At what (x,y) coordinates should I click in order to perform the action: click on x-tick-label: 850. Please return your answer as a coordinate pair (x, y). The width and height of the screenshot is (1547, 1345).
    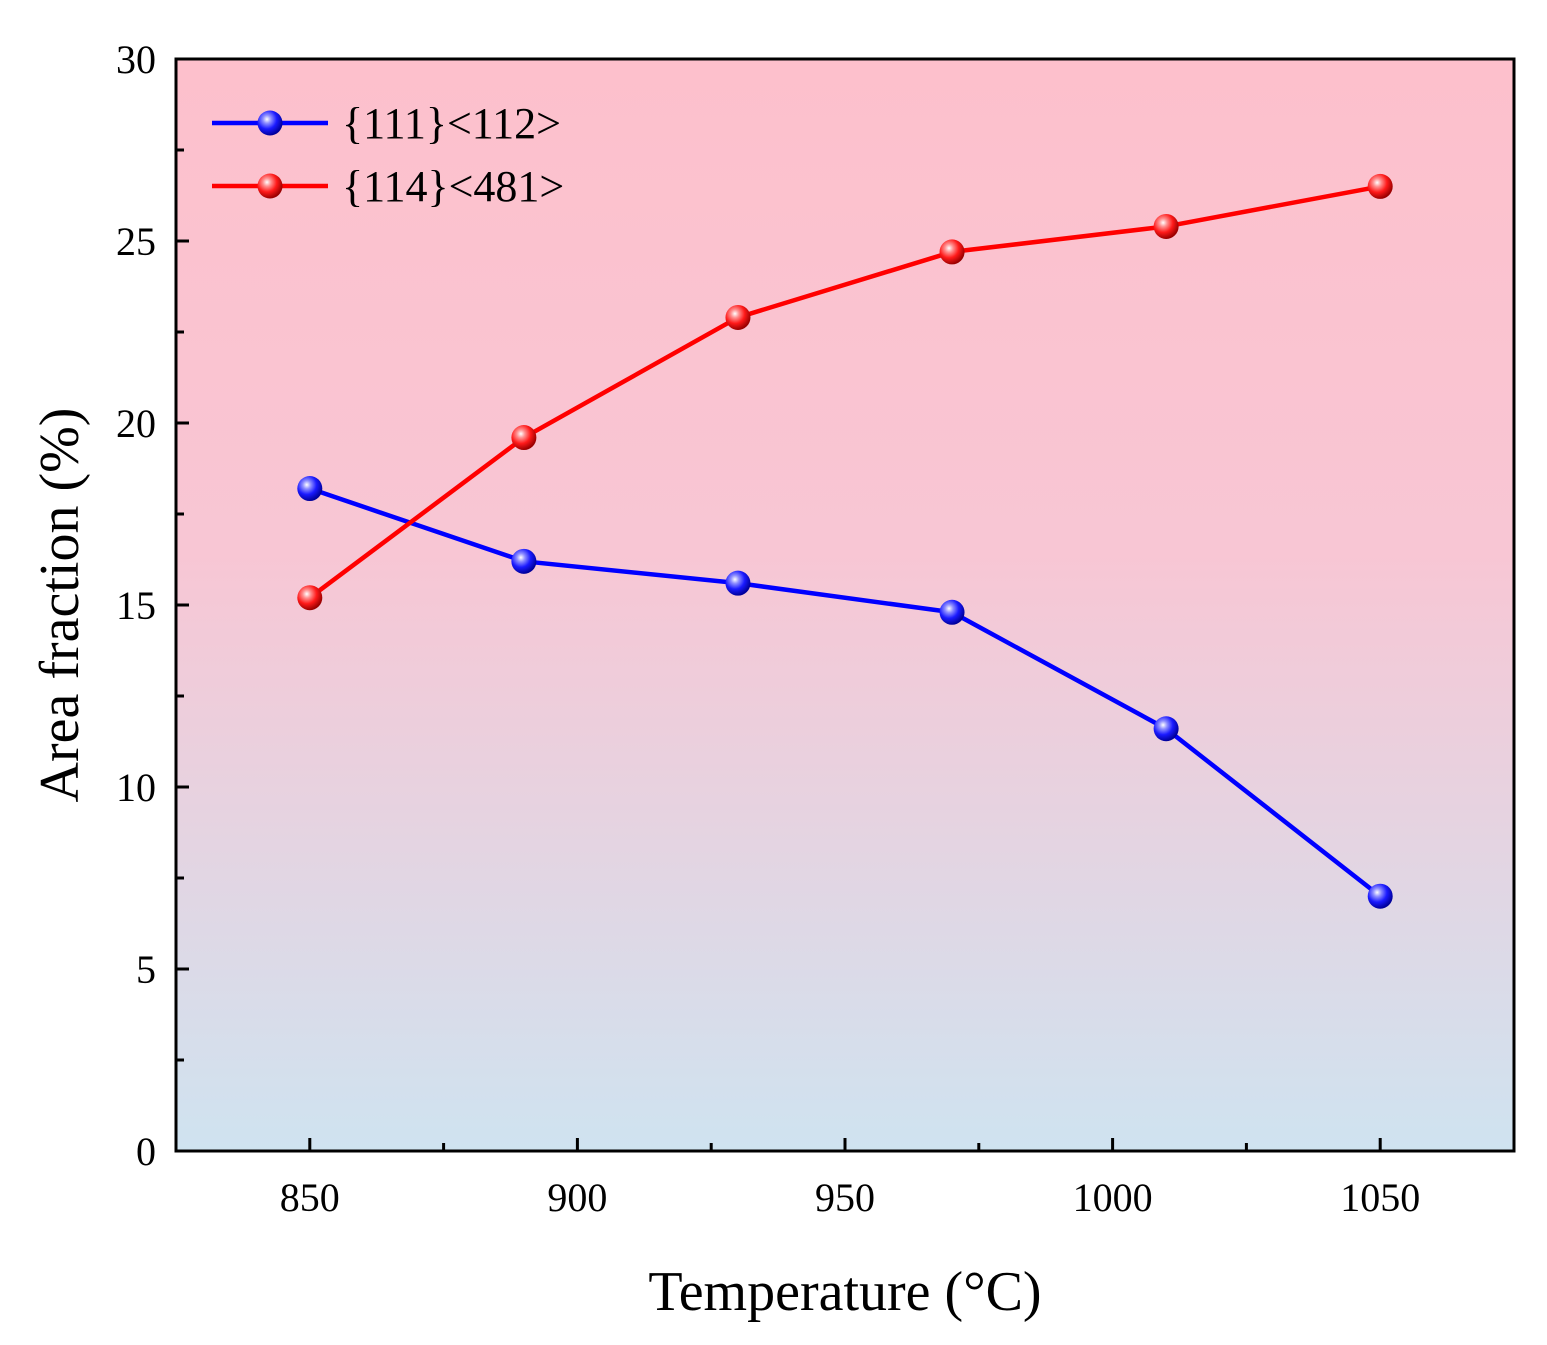
    Looking at the image, I should click on (310, 1197).